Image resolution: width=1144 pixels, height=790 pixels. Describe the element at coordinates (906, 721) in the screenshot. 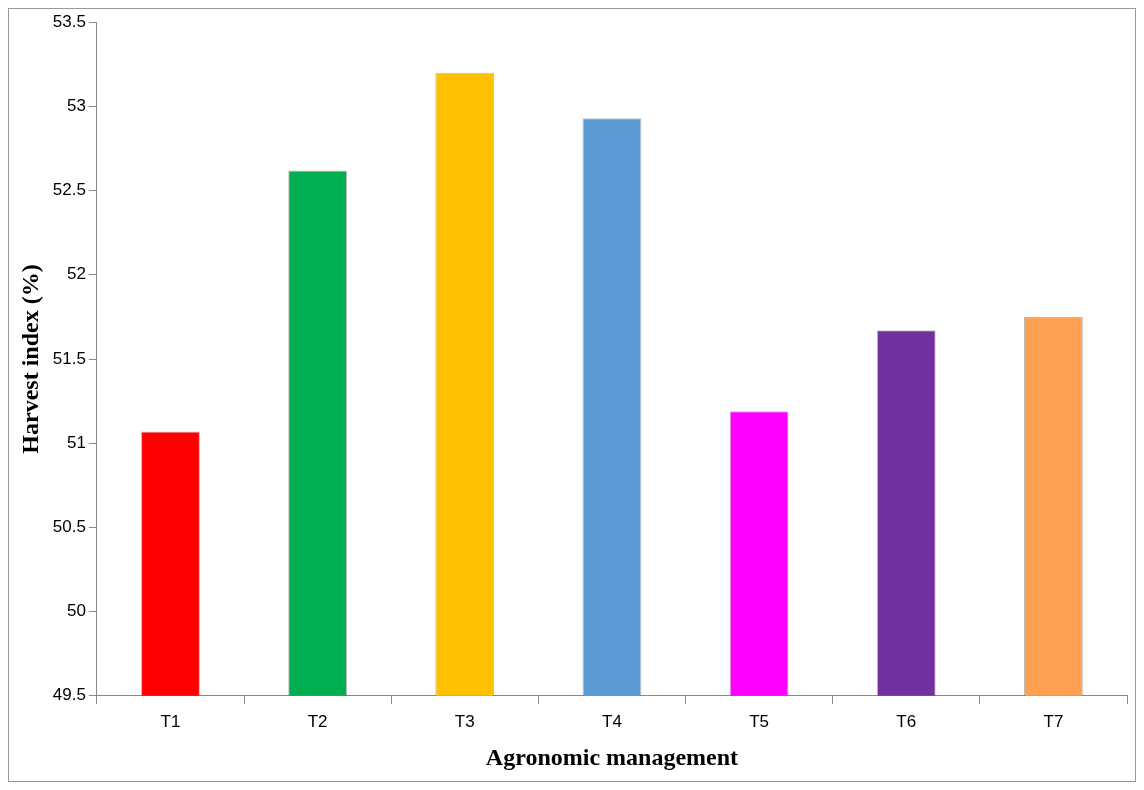

I see `x-tick-label: T6` at that location.